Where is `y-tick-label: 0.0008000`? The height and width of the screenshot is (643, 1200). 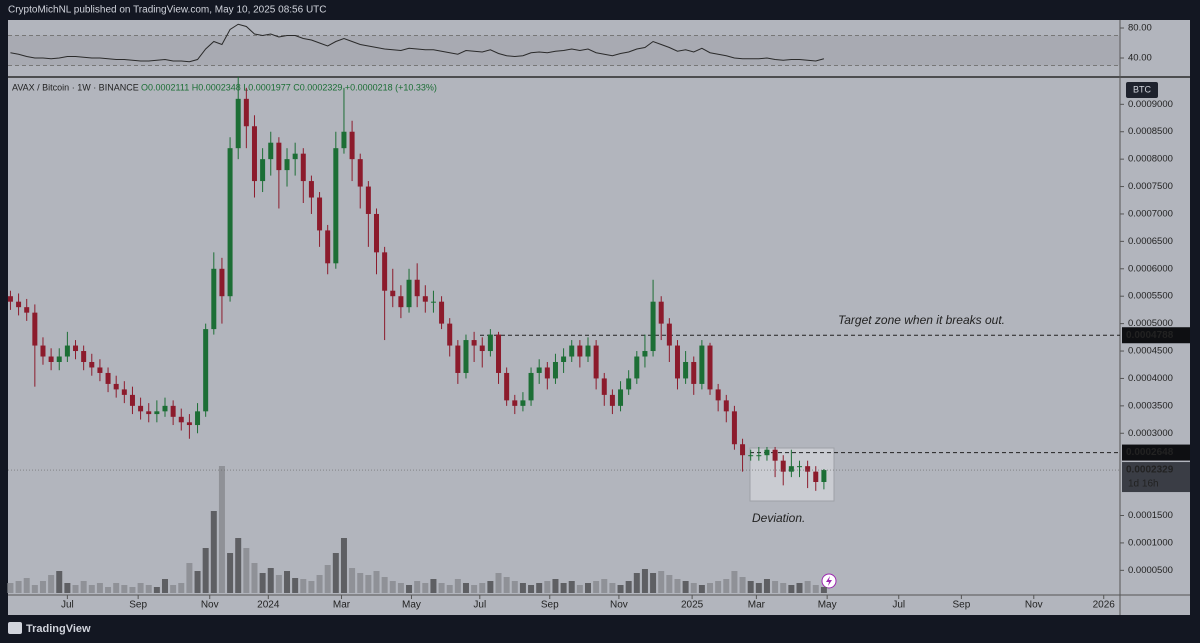
y-tick-label: 0.0008000 is located at coordinates (1150, 159).